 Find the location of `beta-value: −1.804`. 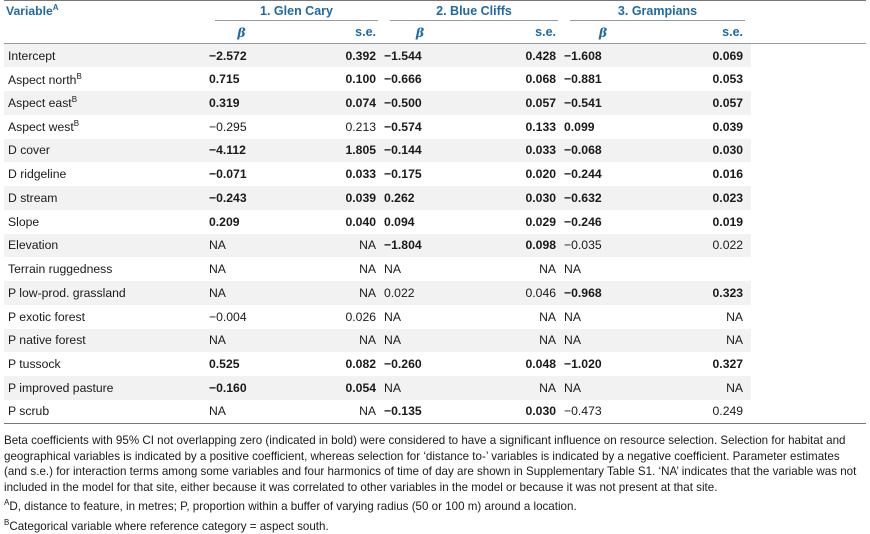

beta-value: −1.804 is located at coordinates (403, 245).